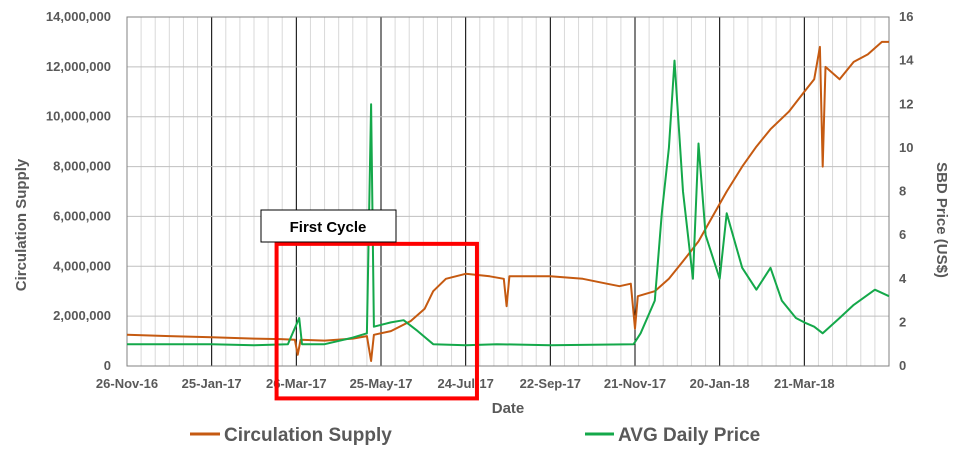  What do you see at coordinates (906, 147) in the screenshot?
I see `y-right-tick-label: 10` at bounding box center [906, 147].